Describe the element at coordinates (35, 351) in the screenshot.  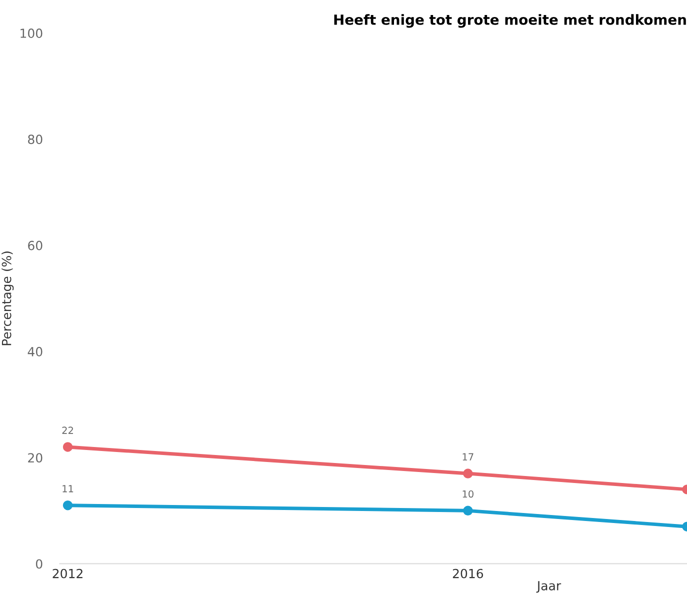
I see `y-tick-label: 40` at that location.